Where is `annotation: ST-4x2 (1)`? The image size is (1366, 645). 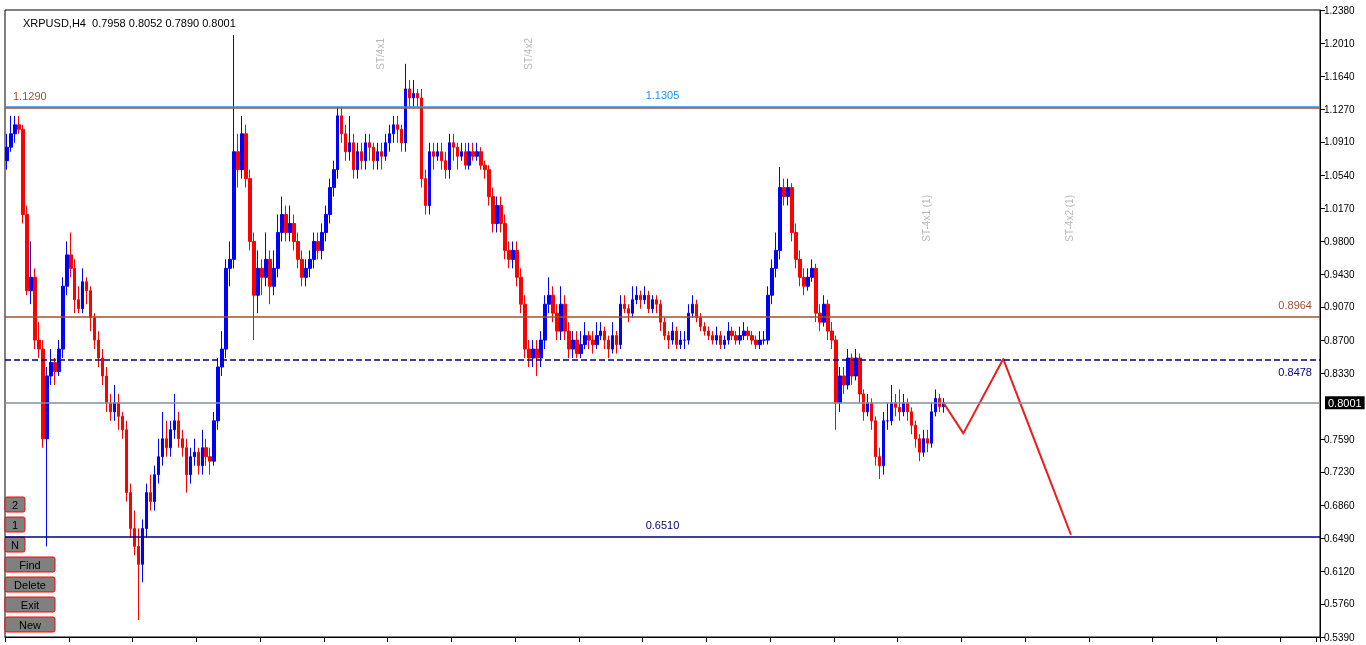 annotation: ST-4x2 (1) is located at coordinates (1070, 218).